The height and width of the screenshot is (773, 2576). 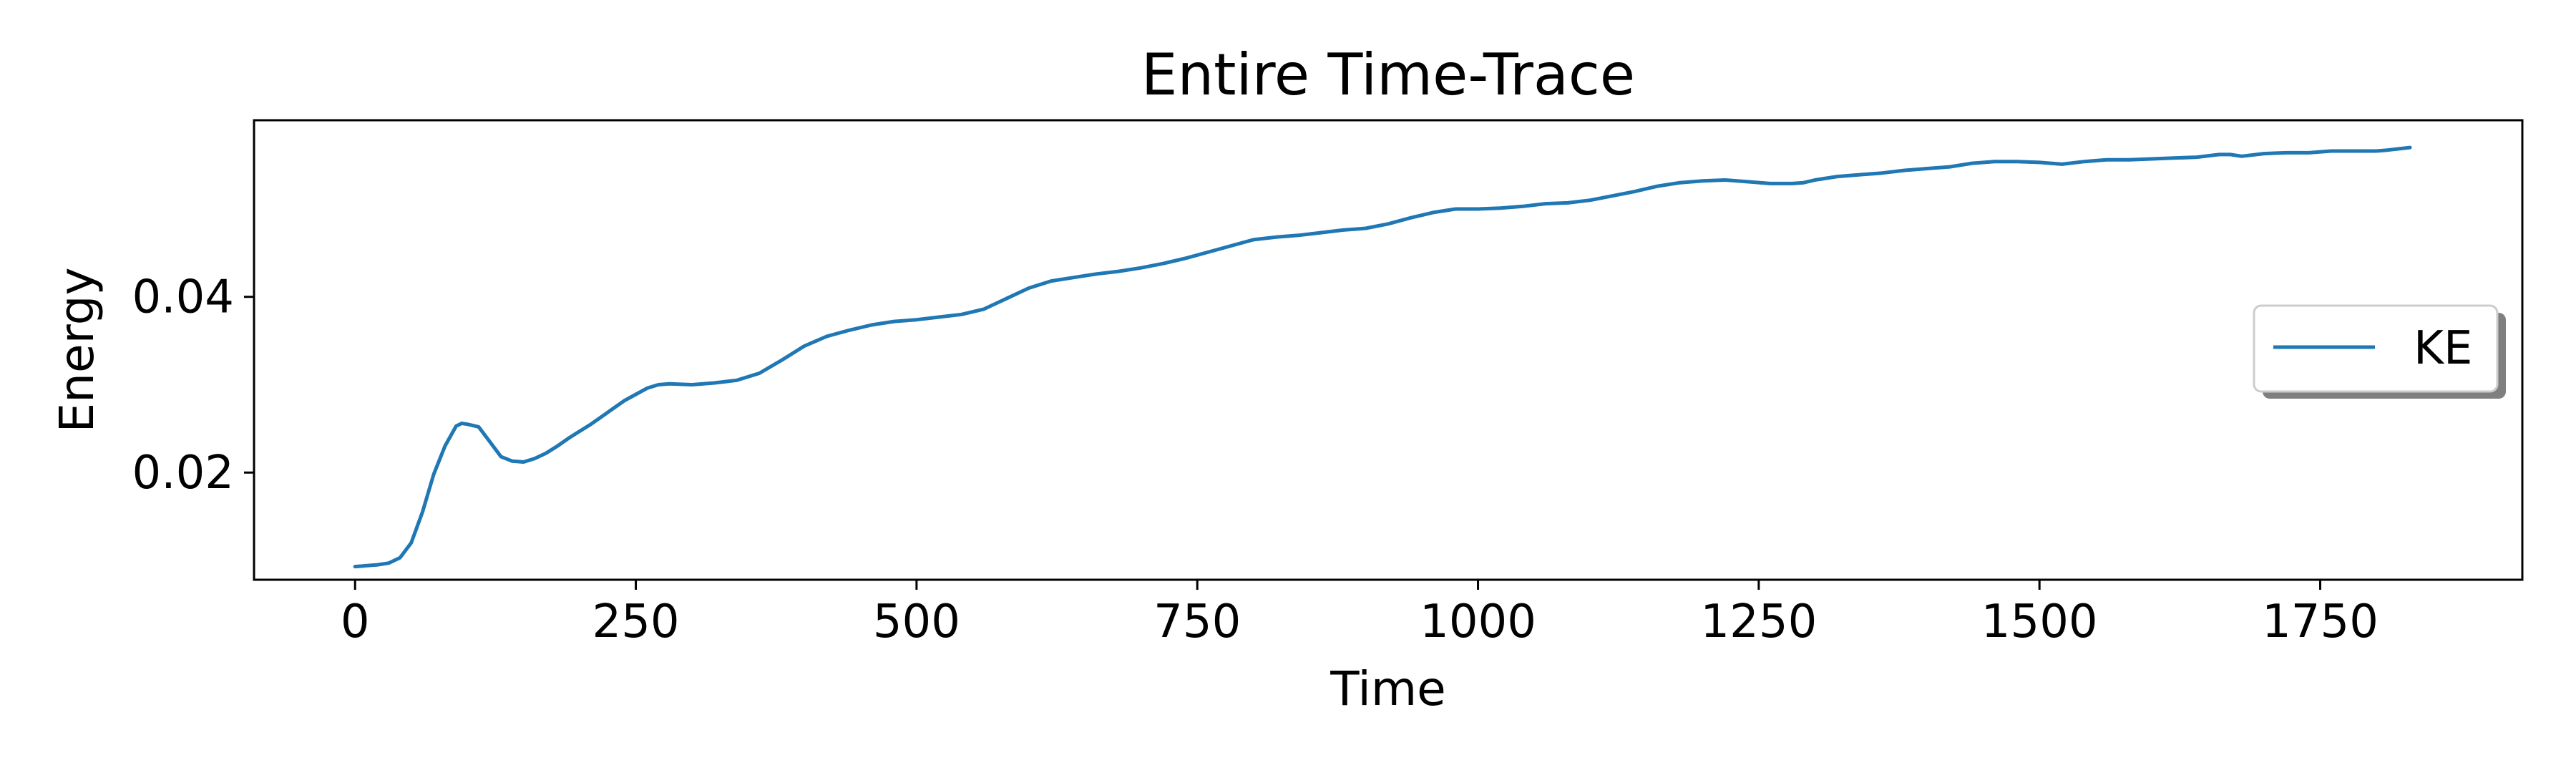 I want to click on y-tick-label: 0.04, so click(x=183, y=297).